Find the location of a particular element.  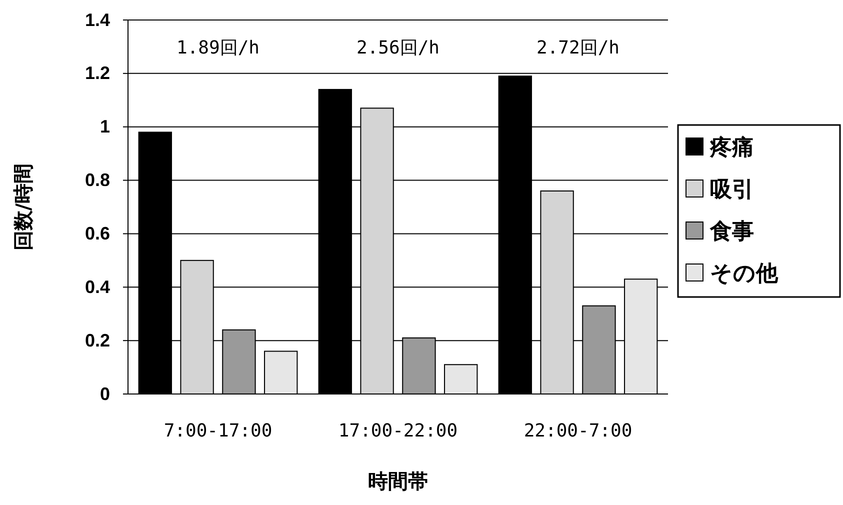

y-tick-label: 0 is located at coordinates (105, 394).